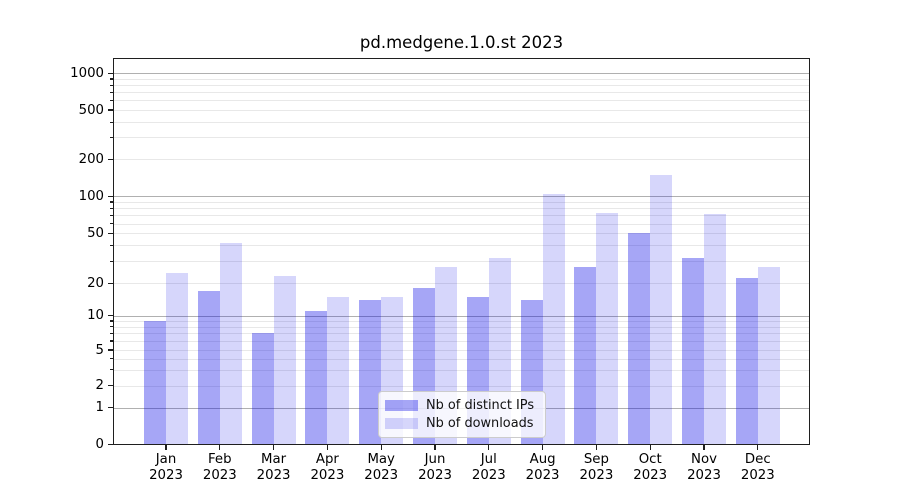  Describe the element at coordinates (99, 385) in the screenshot. I see `y-axis-tick-label: 2` at that location.